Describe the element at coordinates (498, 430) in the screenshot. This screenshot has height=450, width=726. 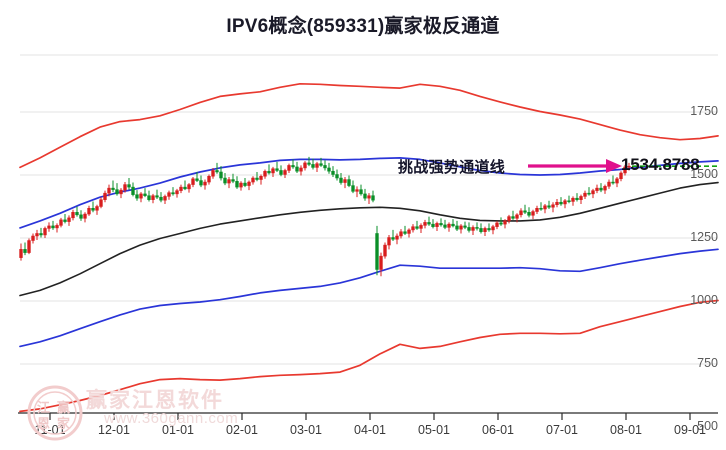
I see `x-axis-tick-label: 06-01` at that location.